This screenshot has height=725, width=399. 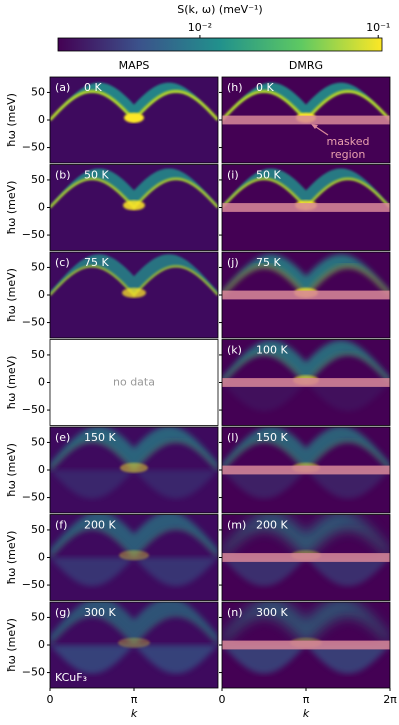 What do you see at coordinates (220, 44) in the screenshot?
I see `colorbar` at bounding box center [220, 44].